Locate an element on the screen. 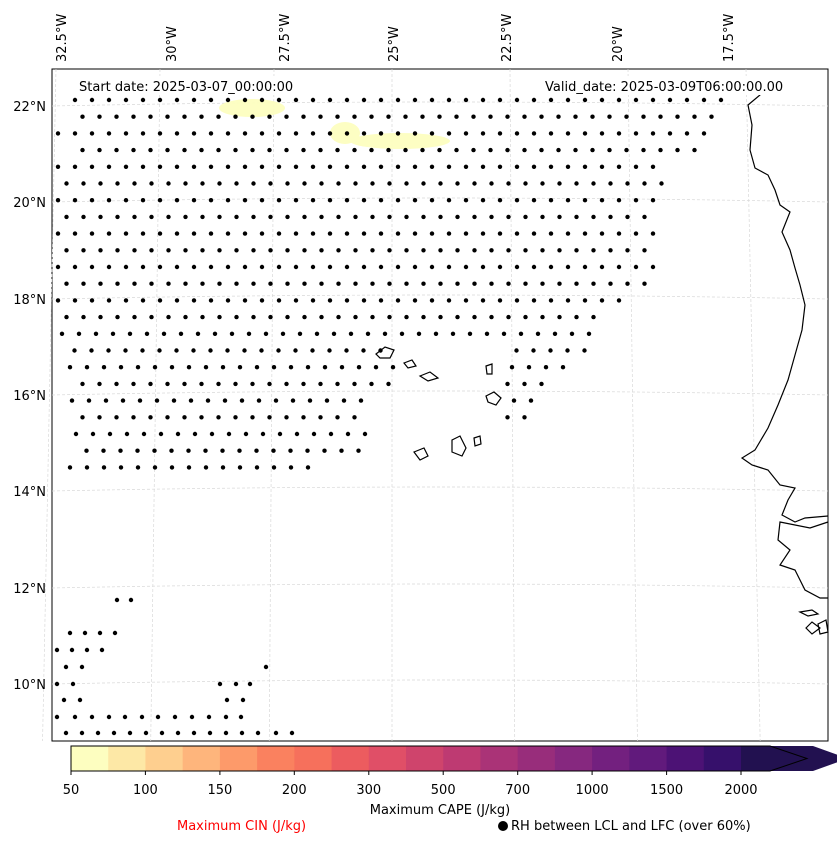  colorbar-tick-label: 1000 is located at coordinates (592, 790).